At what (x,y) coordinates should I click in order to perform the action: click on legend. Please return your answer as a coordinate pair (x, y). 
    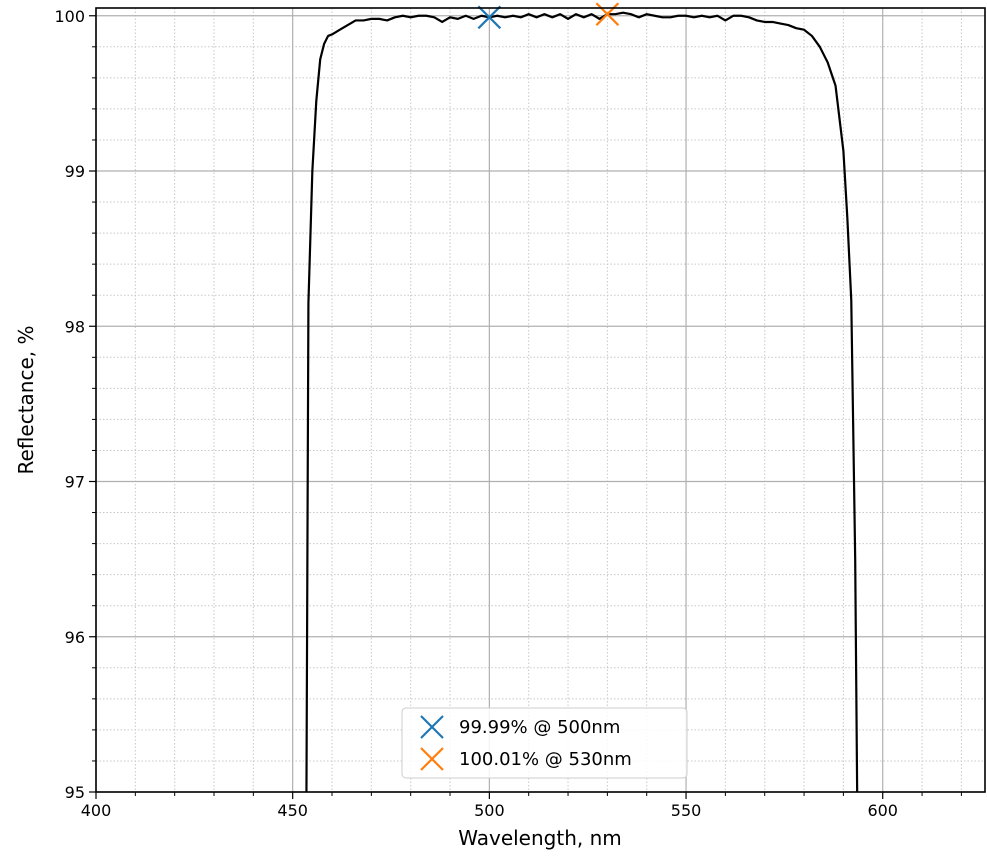
    Looking at the image, I should click on (544, 743).